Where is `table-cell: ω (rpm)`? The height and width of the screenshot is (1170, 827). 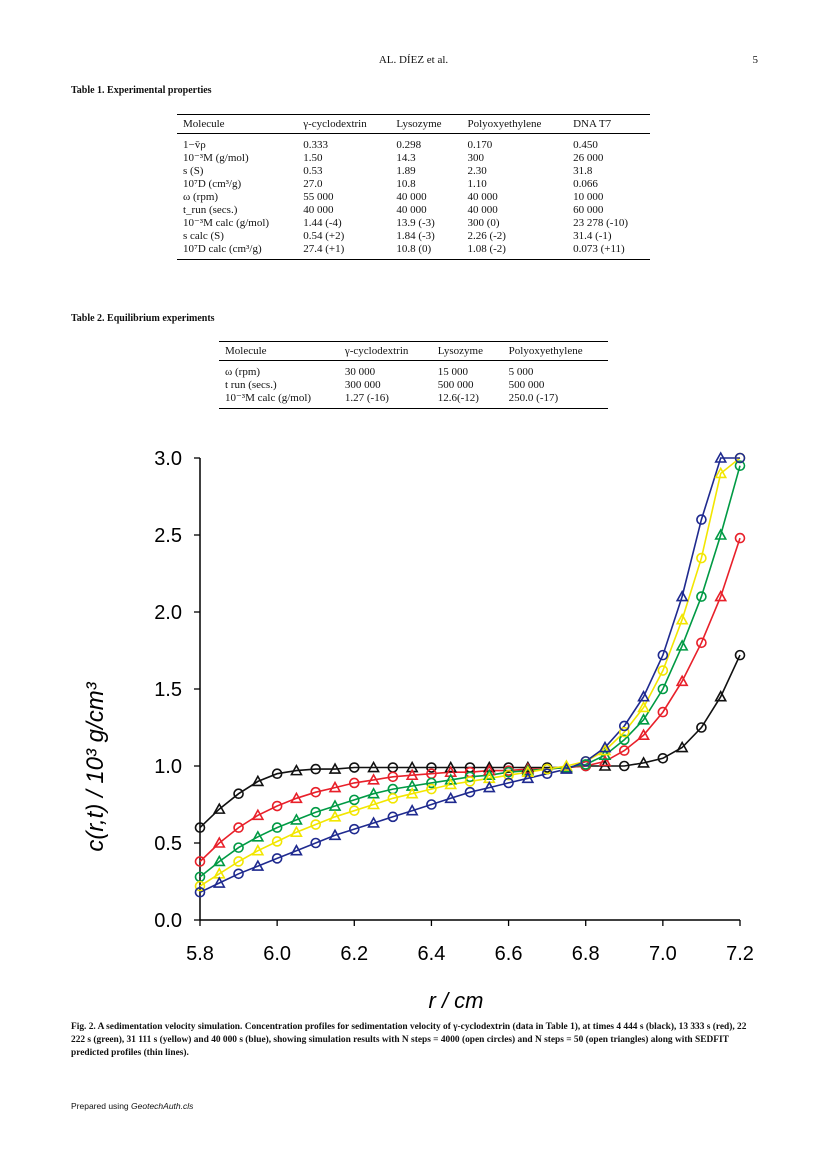 table-cell: ω (rpm) is located at coordinates (243, 372).